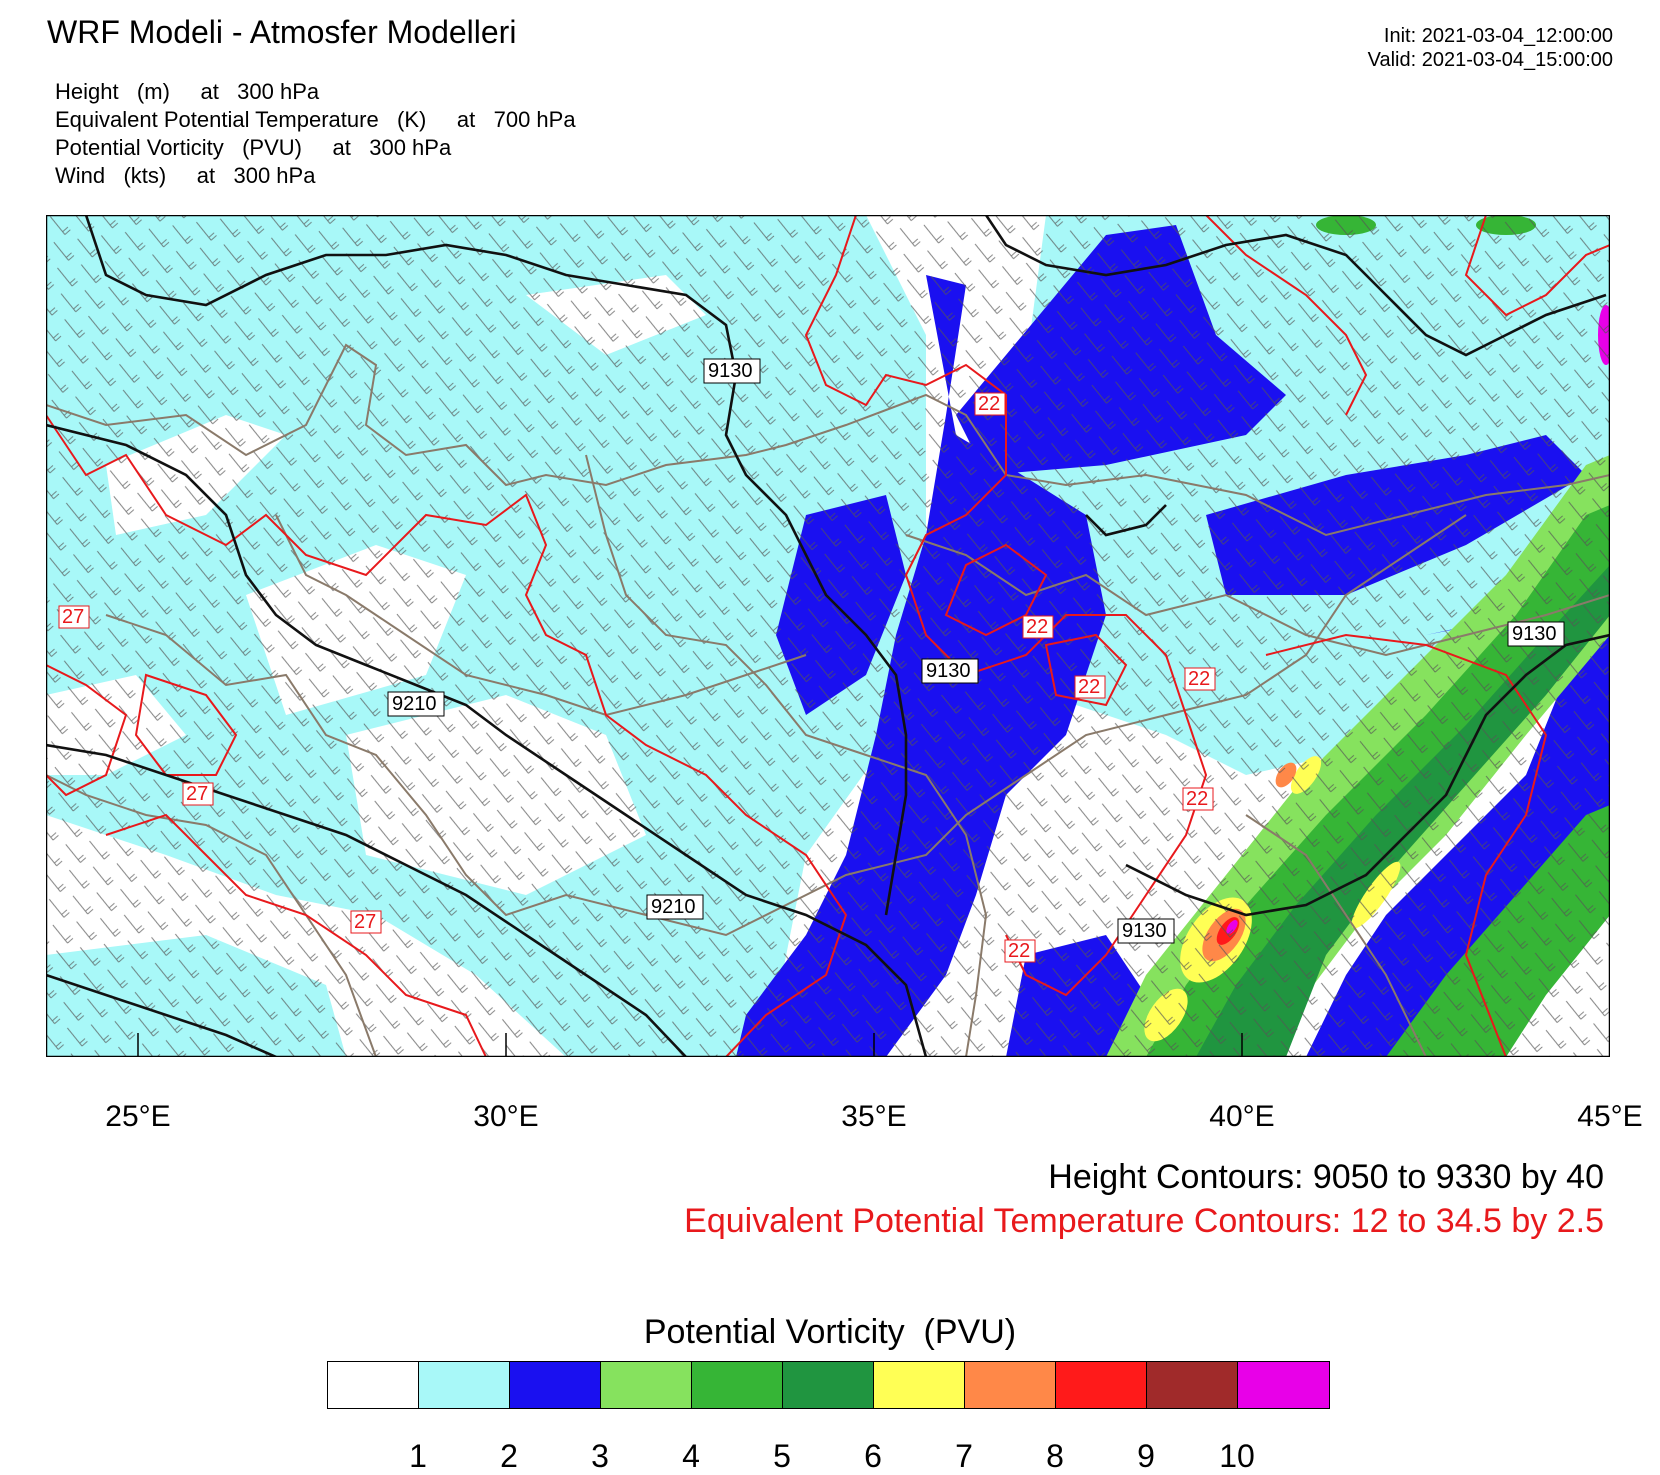  What do you see at coordinates (1146, 1456) in the screenshot?
I see `colorbar-tick-label: 9` at bounding box center [1146, 1456].